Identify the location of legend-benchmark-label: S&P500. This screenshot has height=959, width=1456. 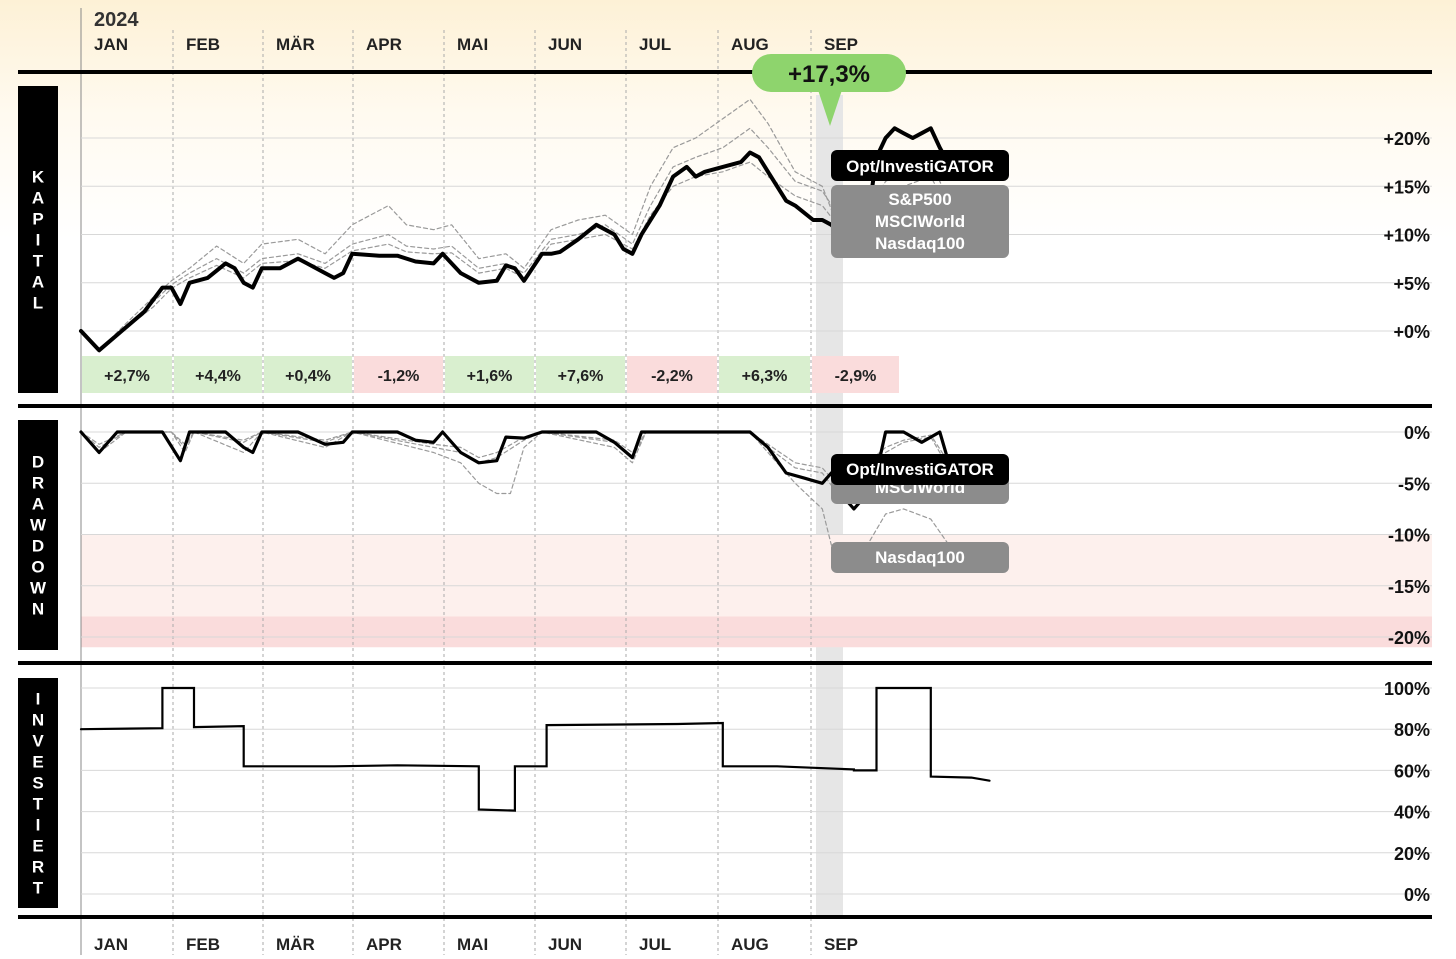
(919, 199).